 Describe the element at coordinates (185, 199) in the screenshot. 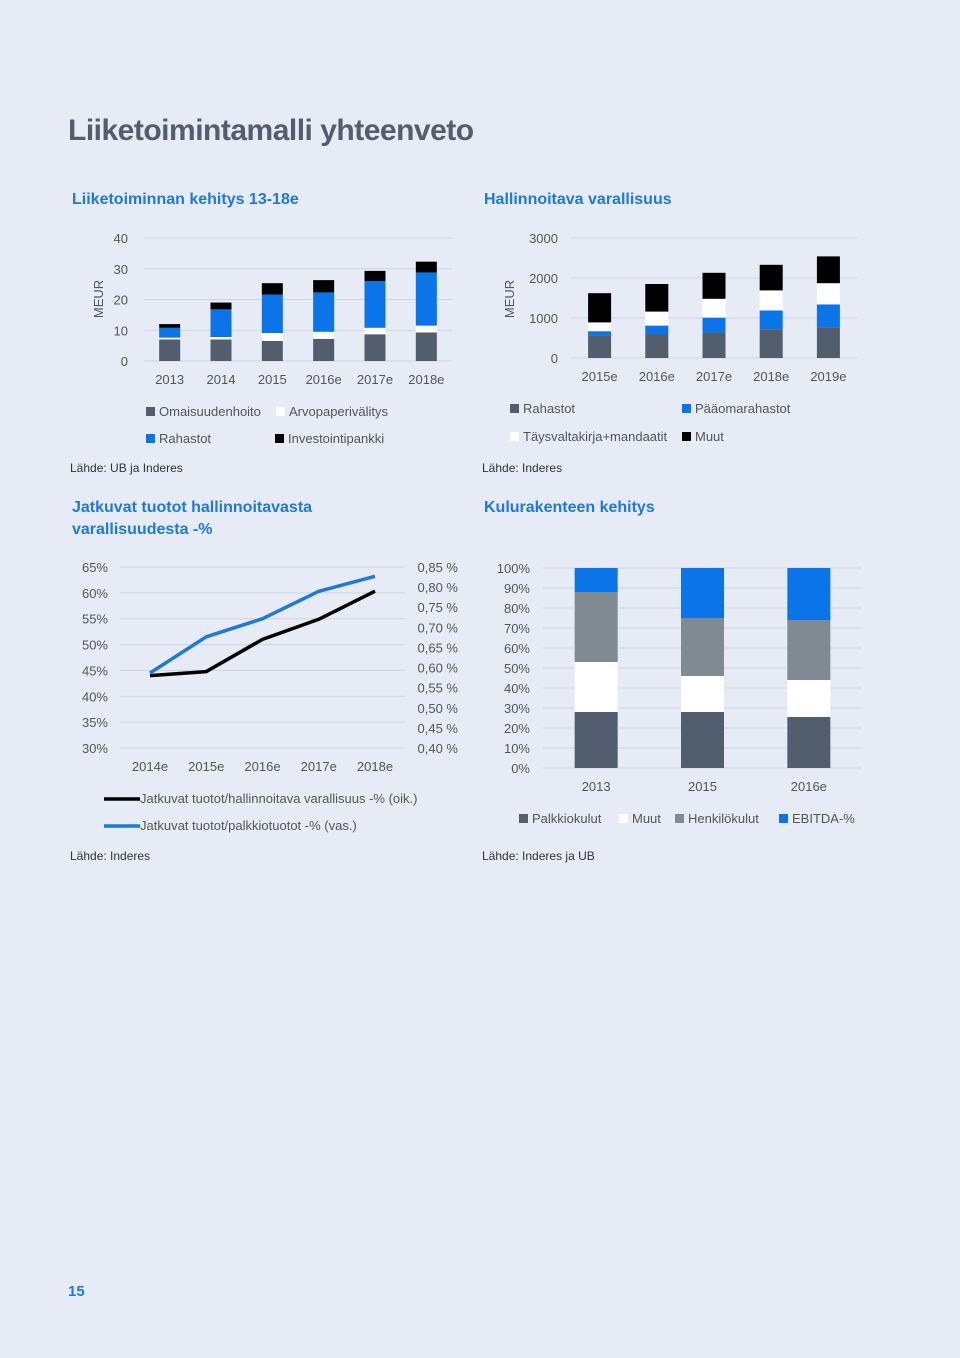

I see `chart-title-business-development: Liiketoiminnan kehitys 13-18e` at that location.